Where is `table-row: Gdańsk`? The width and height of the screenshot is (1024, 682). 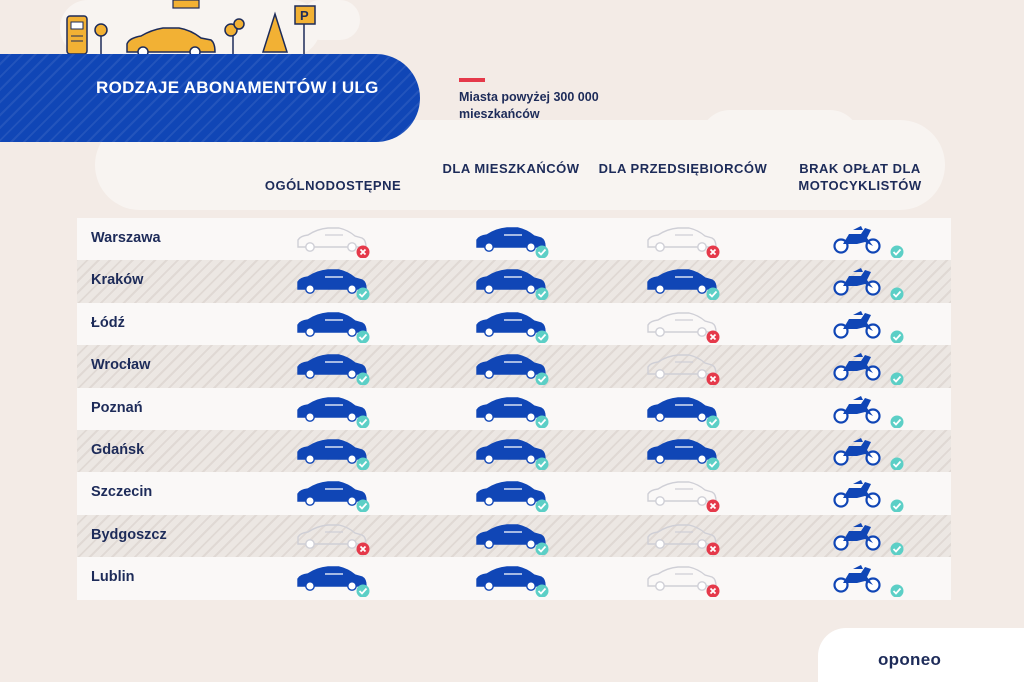
table-row: Gdańsk is located at coordinates (514, 451).